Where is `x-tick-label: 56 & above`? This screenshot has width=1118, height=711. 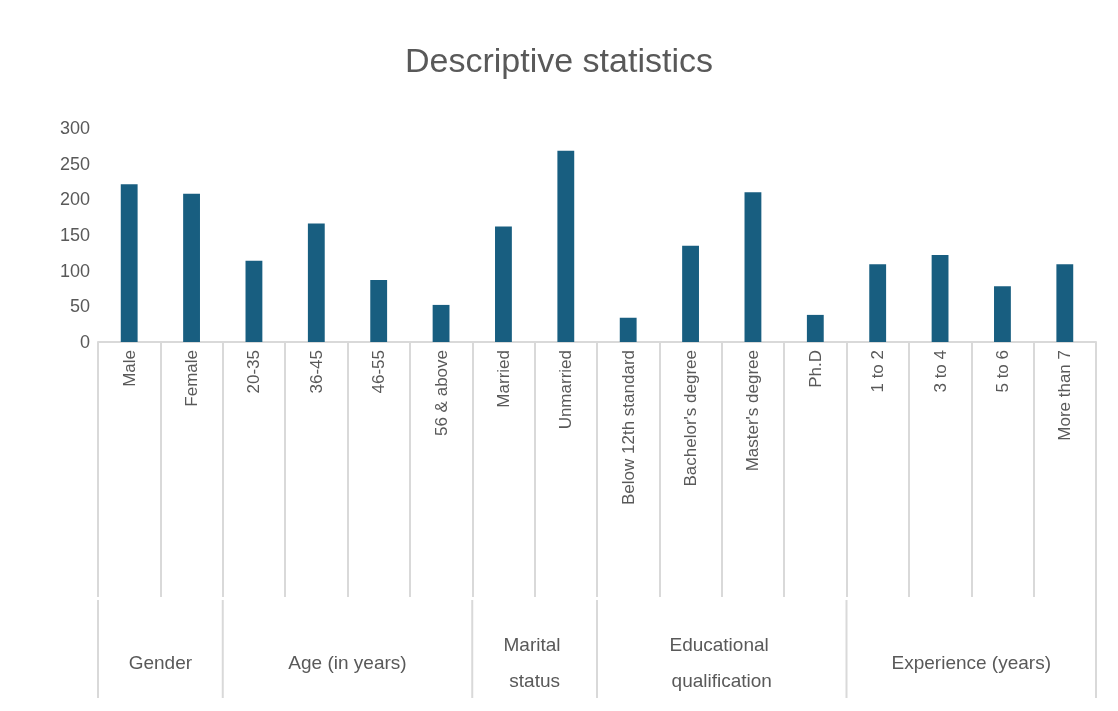
x-tick-label: 56 & above is located at coordinates (441, 393).